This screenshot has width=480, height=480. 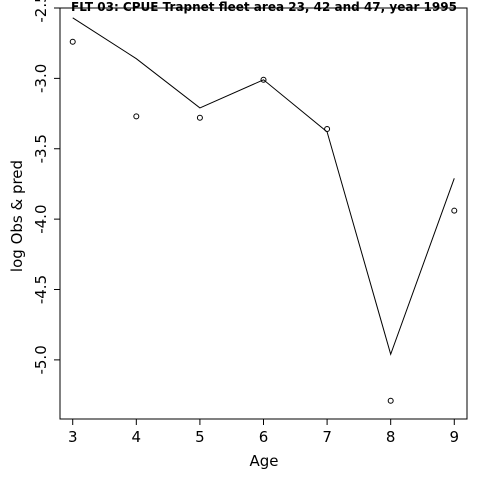 I want to click on y-axis: -2.5 -3.0 -3.5 -4.0 -4.5 -5.0, so click(x=46, y=187).